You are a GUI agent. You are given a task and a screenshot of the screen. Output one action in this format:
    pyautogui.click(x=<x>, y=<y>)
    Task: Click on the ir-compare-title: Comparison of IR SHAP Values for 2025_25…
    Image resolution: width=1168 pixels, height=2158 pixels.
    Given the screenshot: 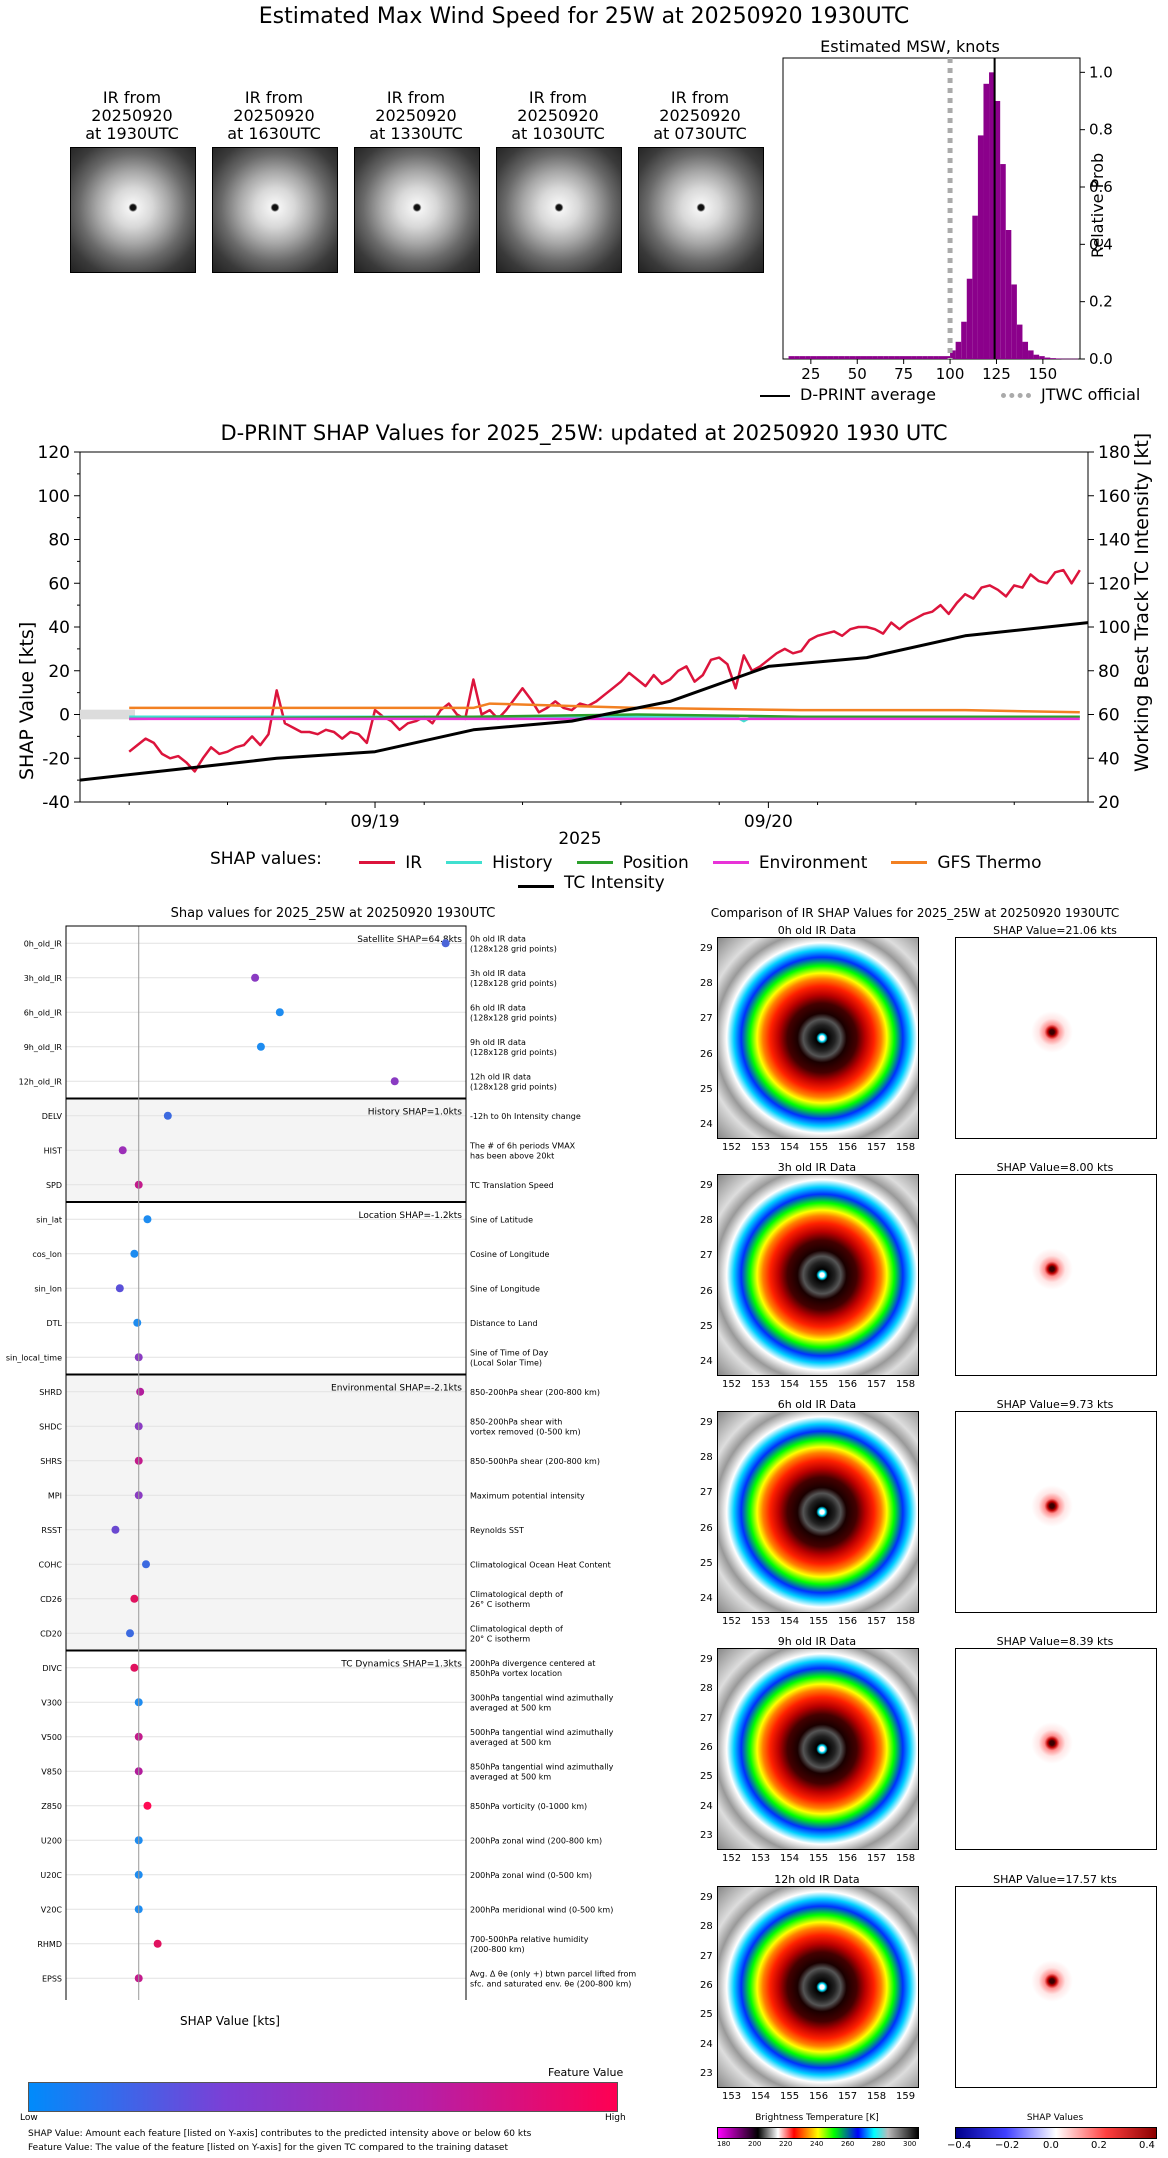 What is the action you would take?
    pyautogui.click(x=915, y=913)
    